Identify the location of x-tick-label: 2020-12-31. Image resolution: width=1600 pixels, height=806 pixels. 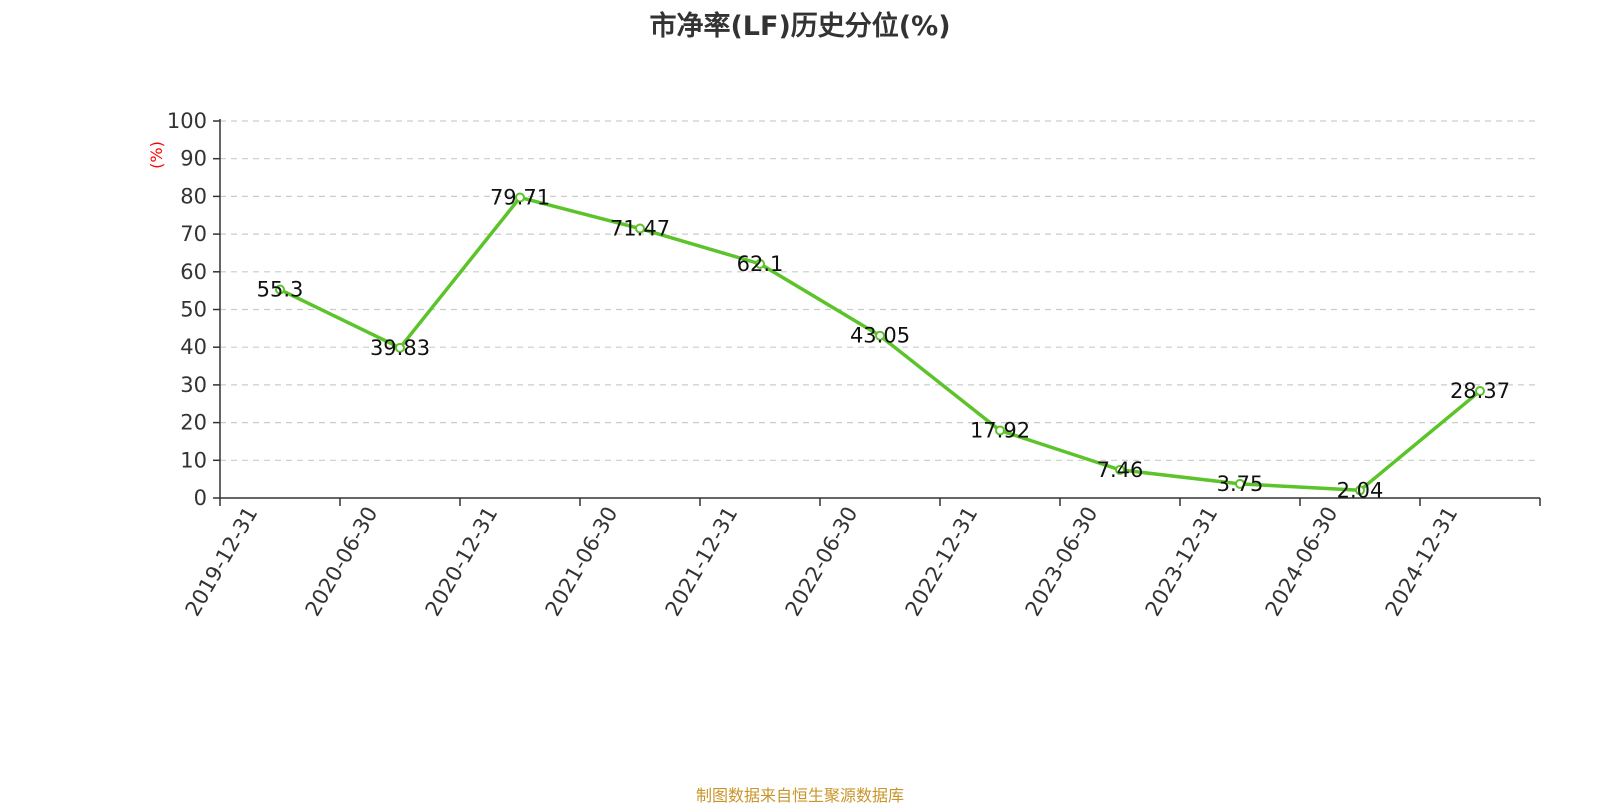
(462, 562).